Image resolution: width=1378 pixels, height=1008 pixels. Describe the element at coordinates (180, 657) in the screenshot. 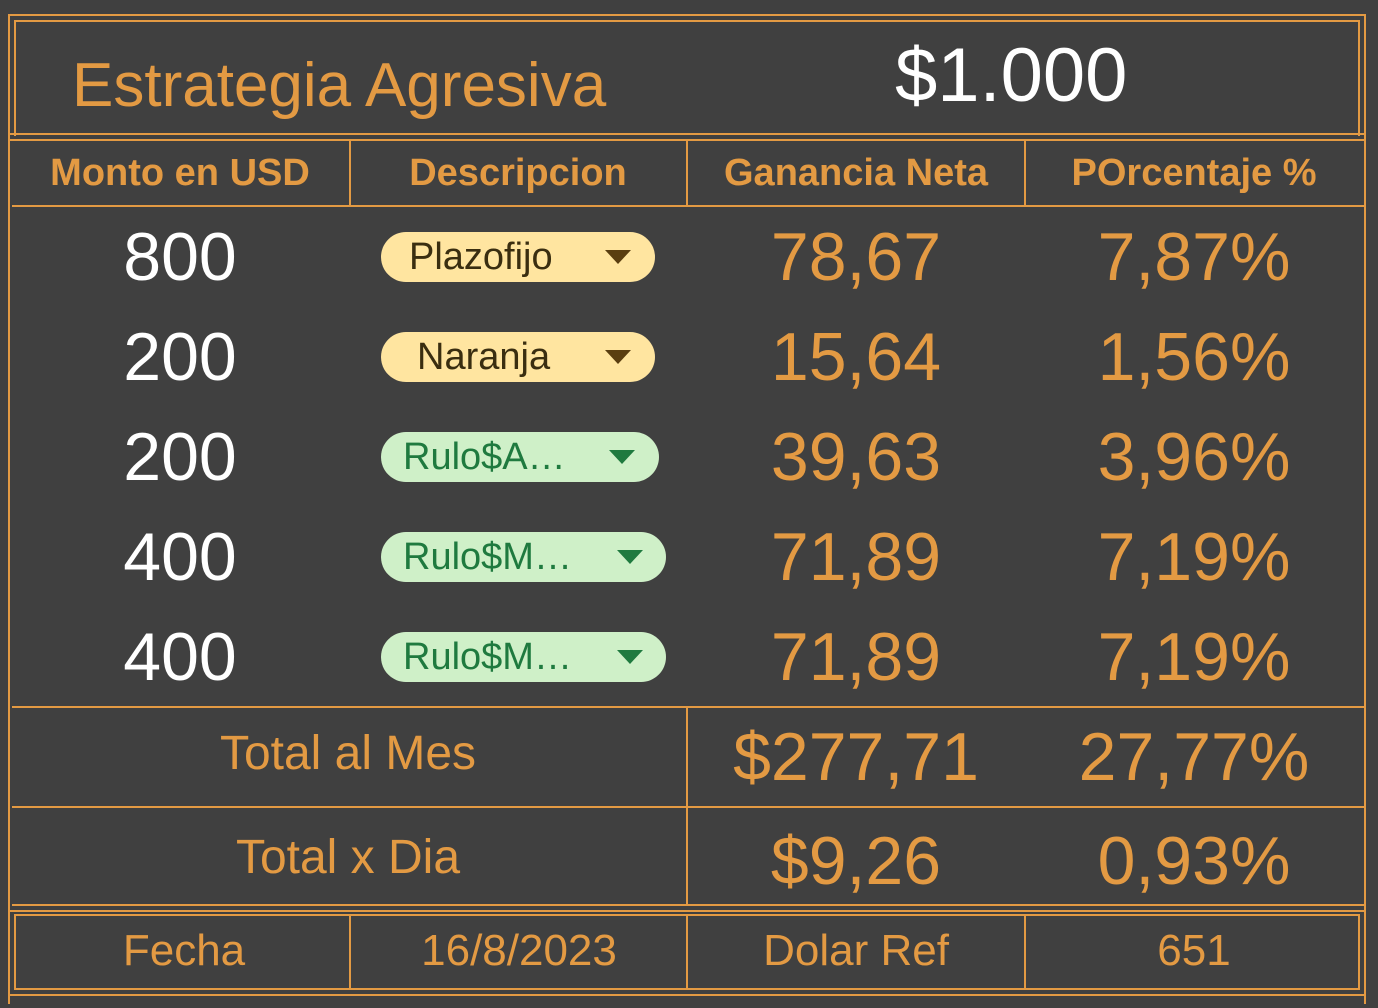

I see `row-5-monto: 400` at that location.